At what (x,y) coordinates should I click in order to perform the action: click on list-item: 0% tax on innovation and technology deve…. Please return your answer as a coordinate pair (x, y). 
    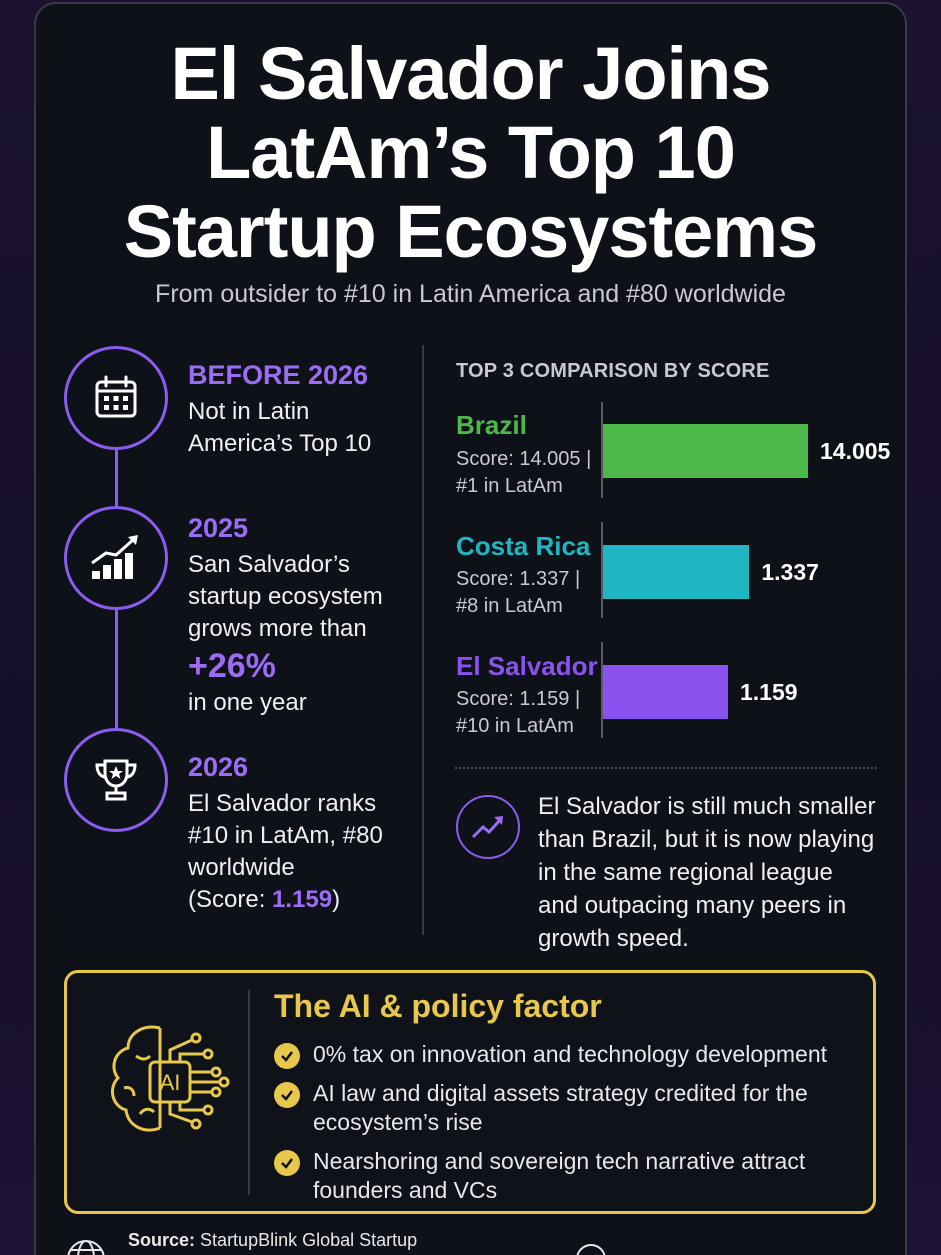
    Looking at the image, I should click on (569, 1054).